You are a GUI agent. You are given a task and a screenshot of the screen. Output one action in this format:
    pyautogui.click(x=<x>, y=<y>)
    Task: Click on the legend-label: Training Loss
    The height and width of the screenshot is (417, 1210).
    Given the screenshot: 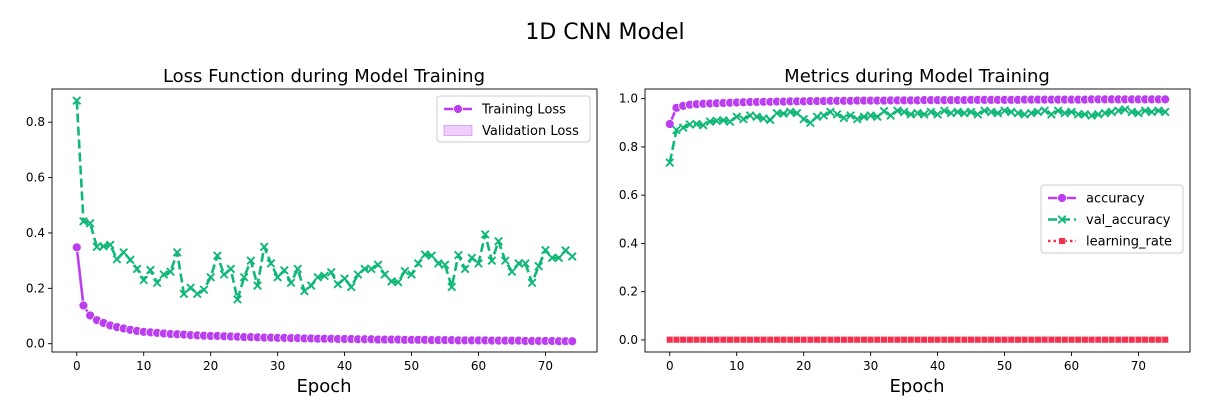 What is the action you would take?
    pyautogui.click(x=523, y=110)
    